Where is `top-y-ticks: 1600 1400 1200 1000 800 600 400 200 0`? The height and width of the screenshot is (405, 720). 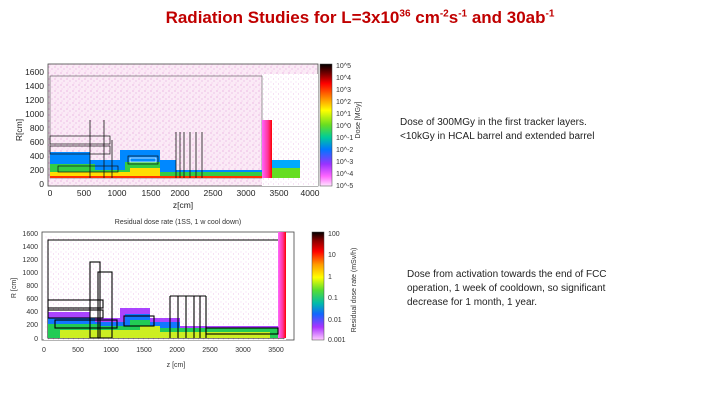 top-y-ticks: 1600 1400 1200 1000 800 600 400 200 0 is located at coordinates (34, 128).